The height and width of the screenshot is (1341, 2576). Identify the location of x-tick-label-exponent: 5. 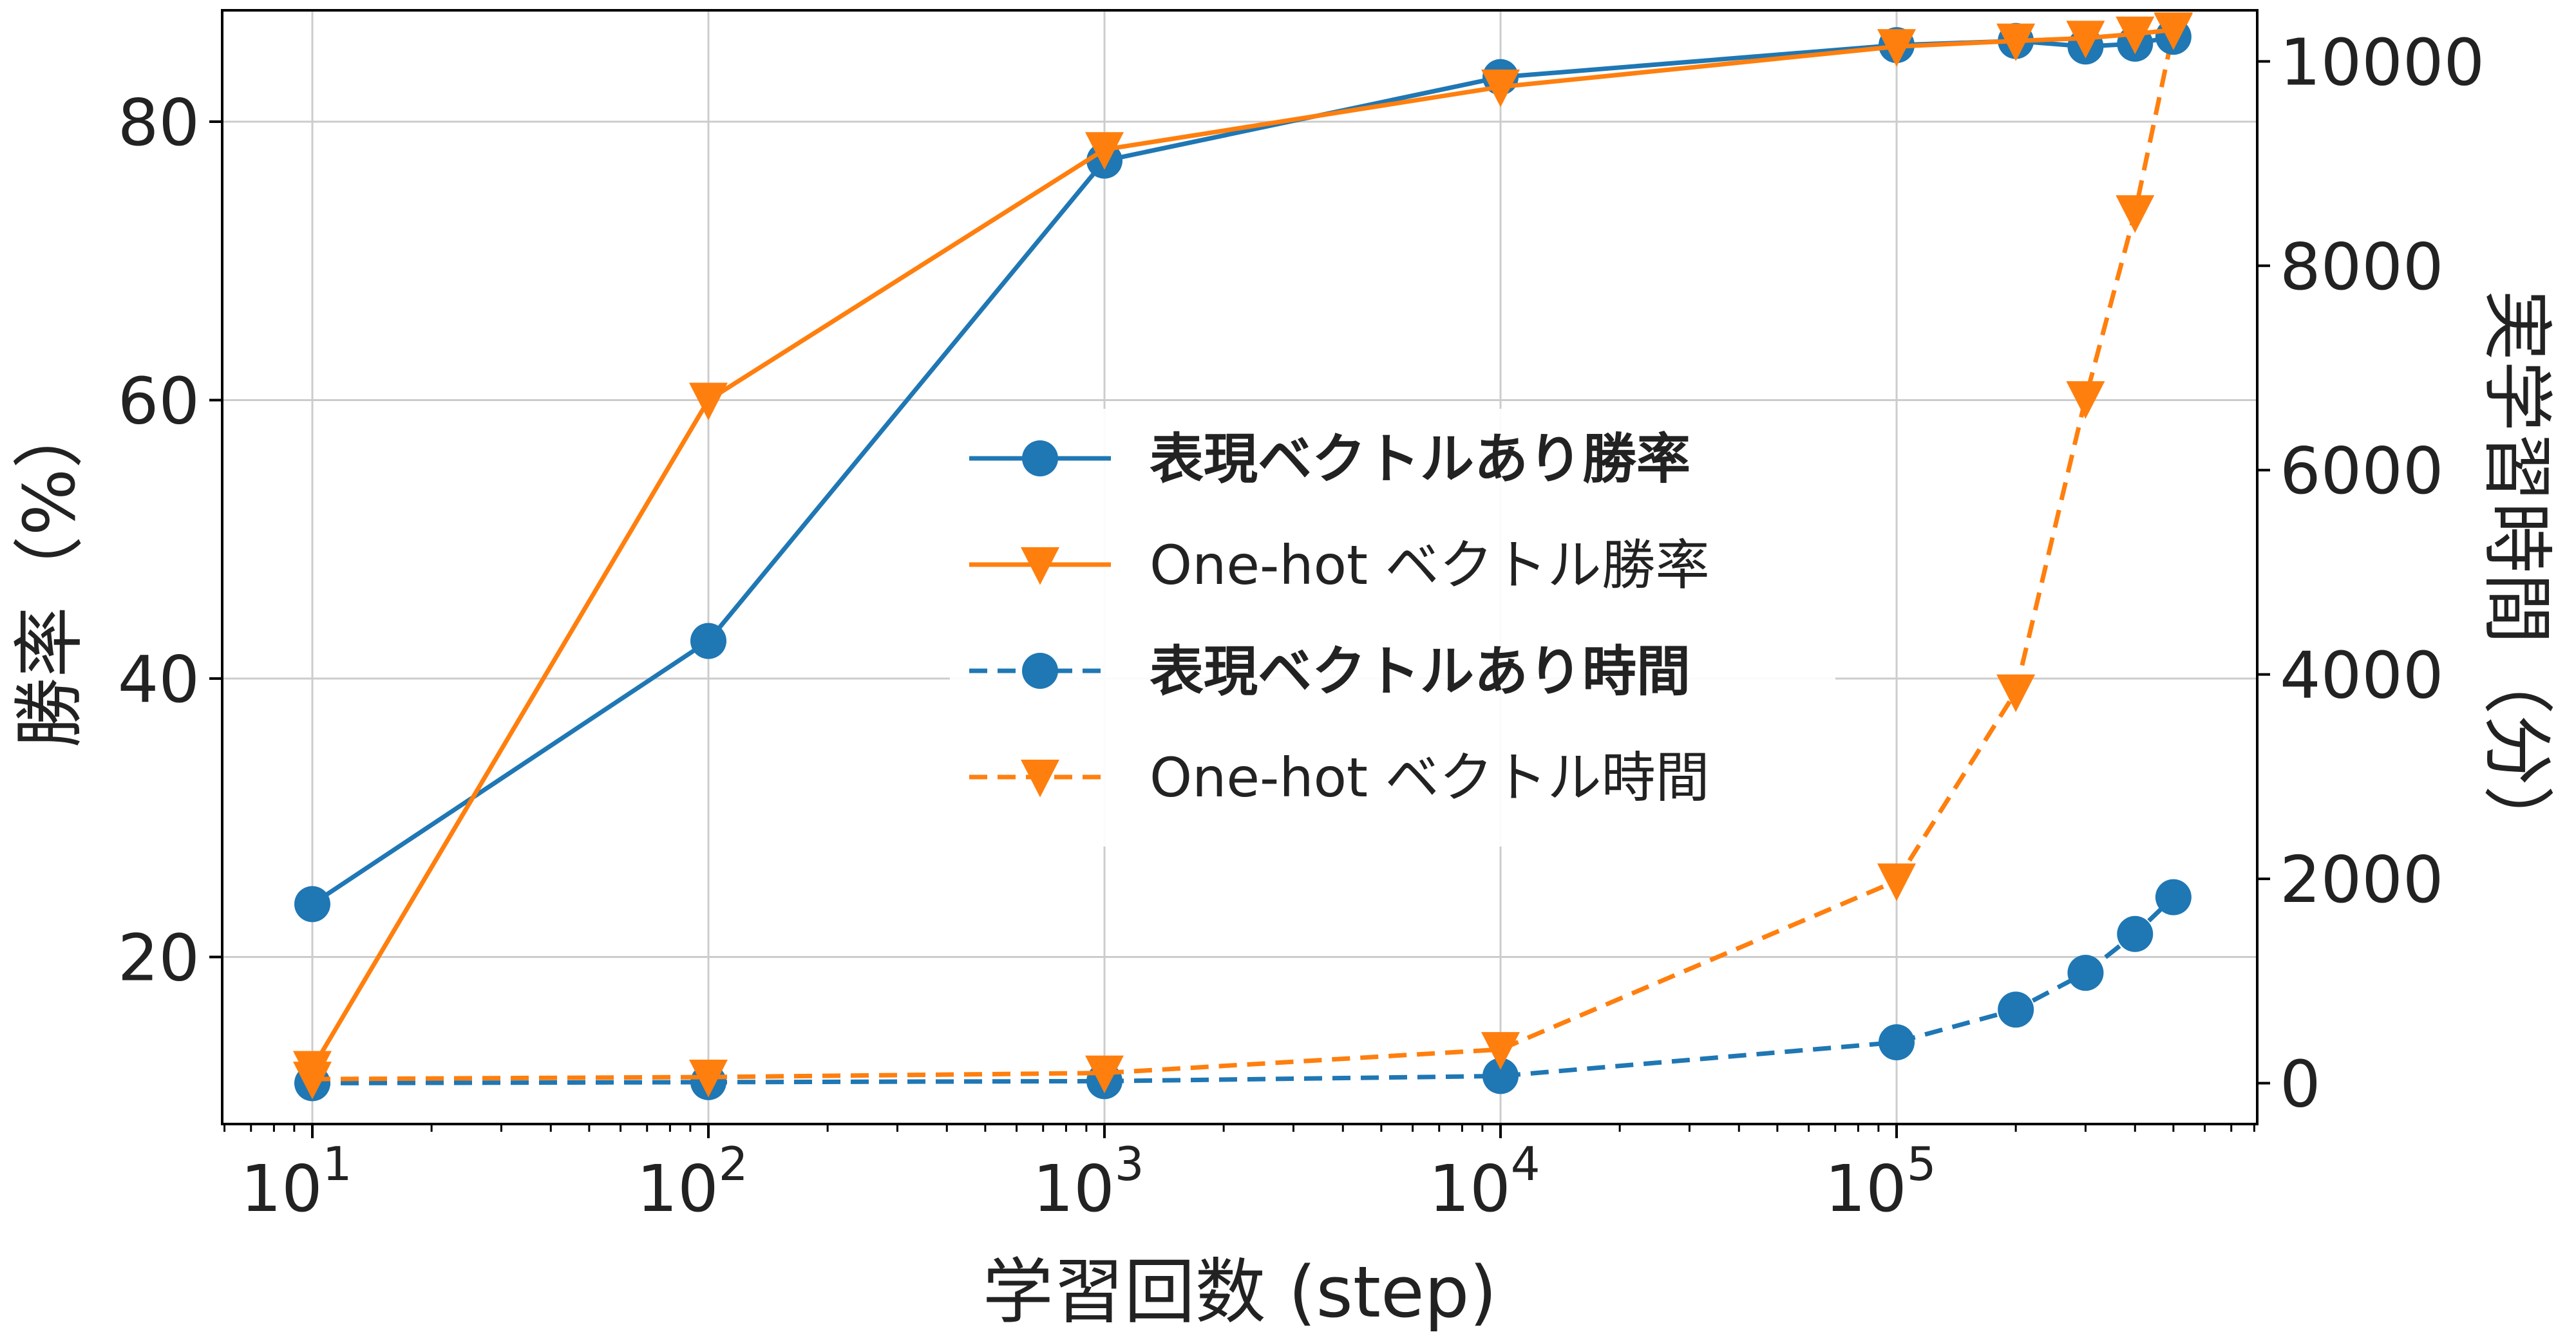
(1922, 1164).